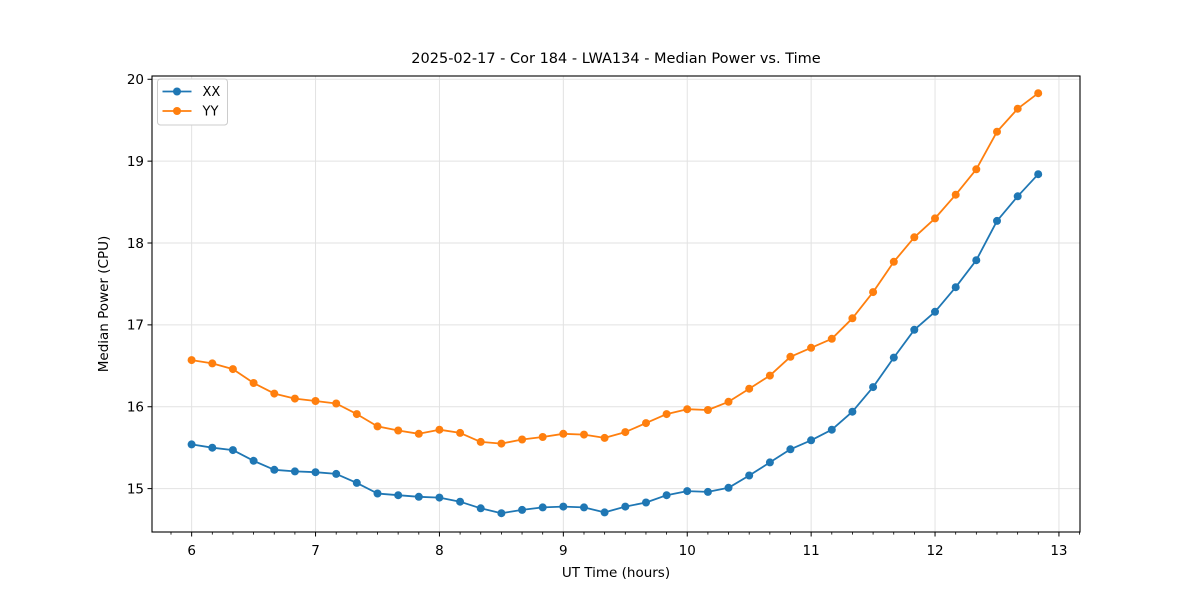 The image size is (1200, 600). Describe the element at coordinates (135, 408) in the screenshot. I see `y-tick-label: 16` at that location.